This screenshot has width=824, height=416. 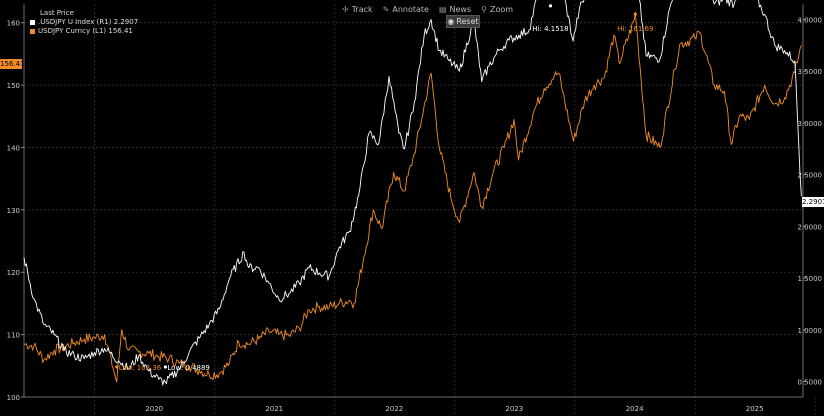 I want to click on legend-swatch-white, so click(x=32, y=22).